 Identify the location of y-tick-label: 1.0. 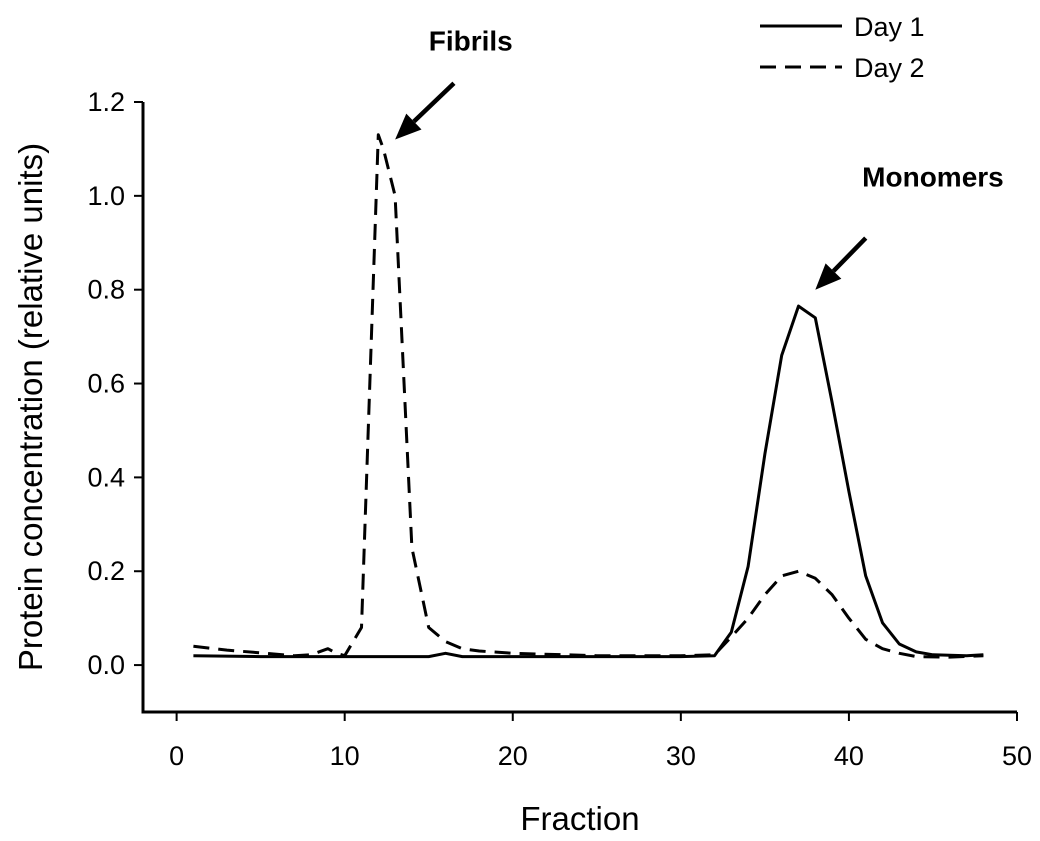
(106, 196).